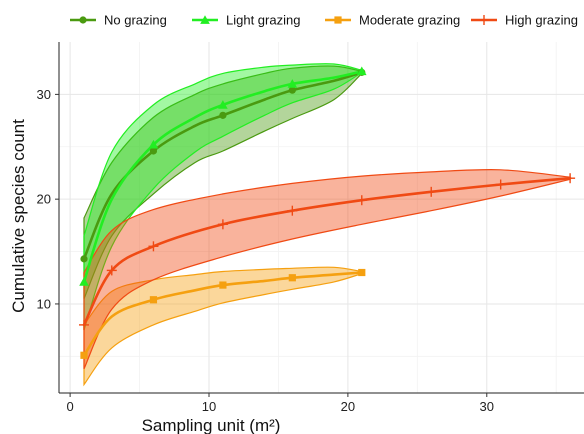 This screenshot has width=584, height=434. Describe the element at coordinates (135, 20) in the screenshot. I see `legend-label: No grazing` at that location.